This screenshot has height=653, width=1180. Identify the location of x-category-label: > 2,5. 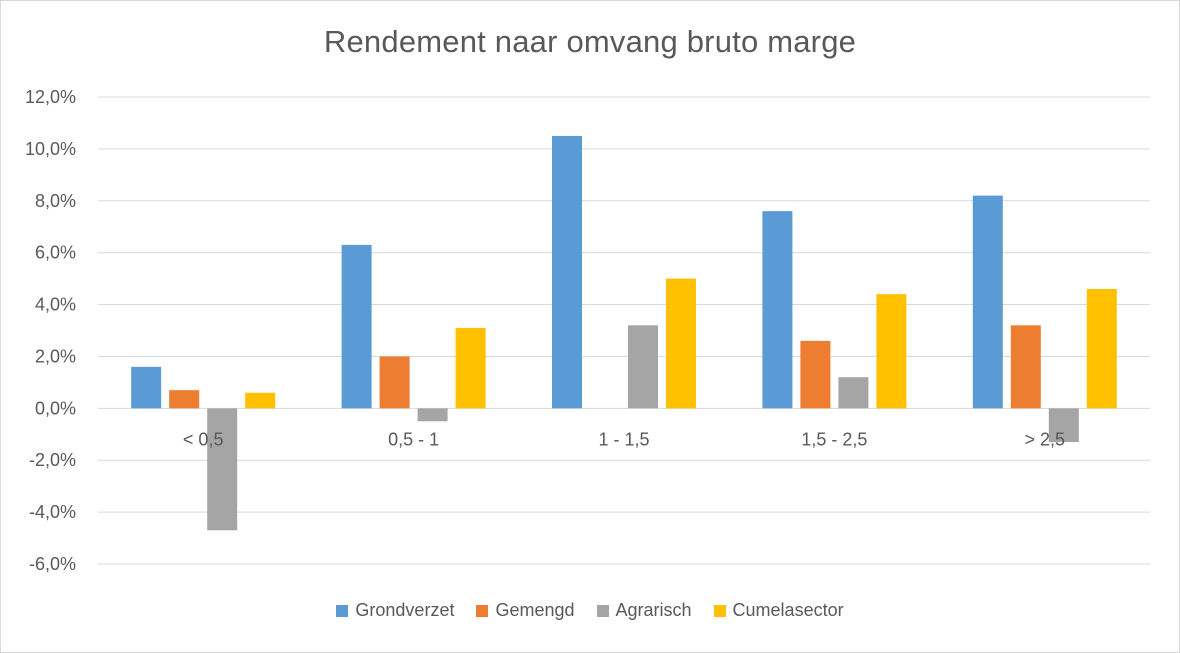
(1045, 439).